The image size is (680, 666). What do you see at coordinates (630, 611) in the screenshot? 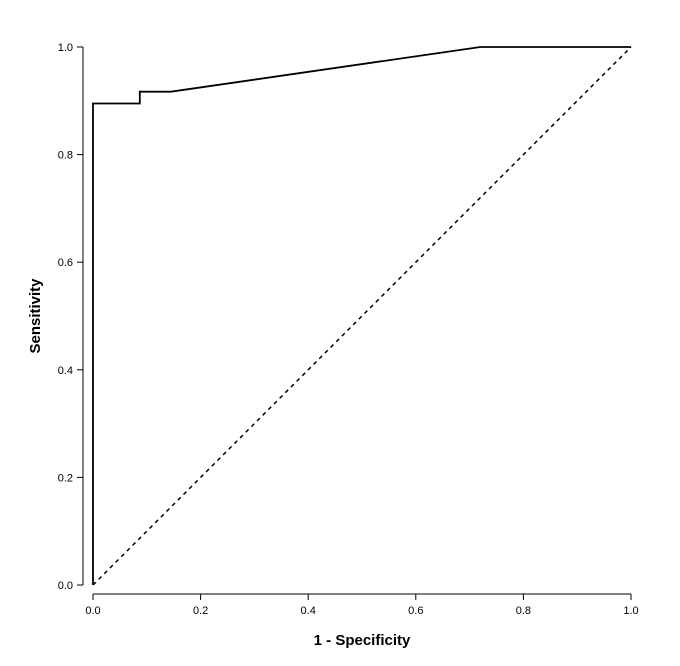
I see `x-tick-label: 1.0` at bounding box center [630, 611].